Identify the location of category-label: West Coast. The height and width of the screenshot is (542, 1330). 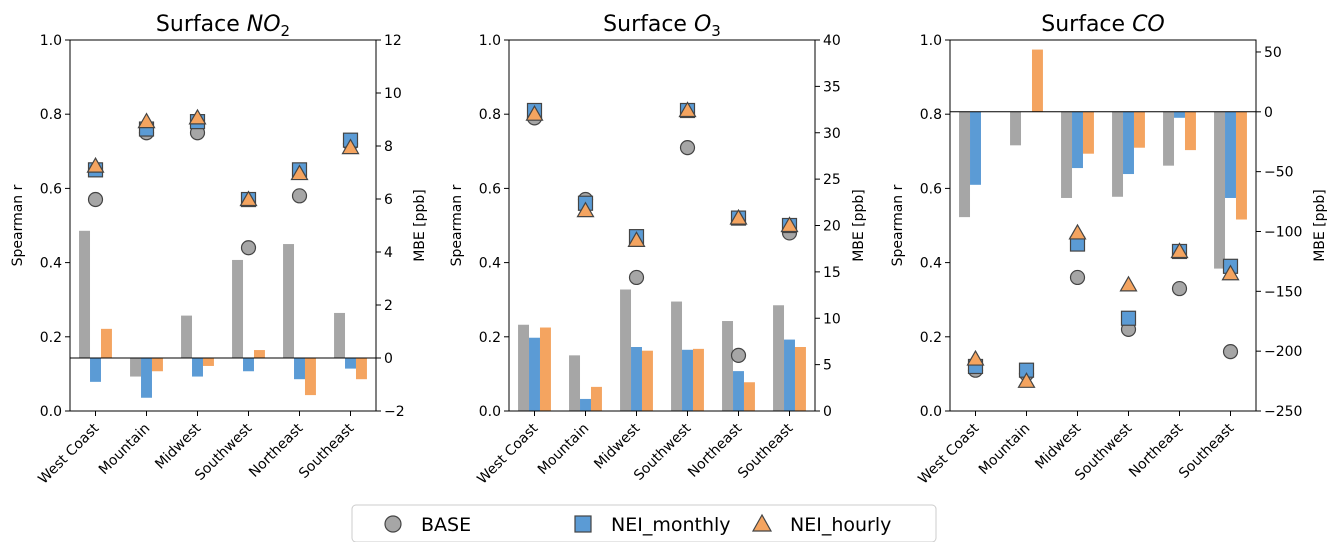
(507, 453).